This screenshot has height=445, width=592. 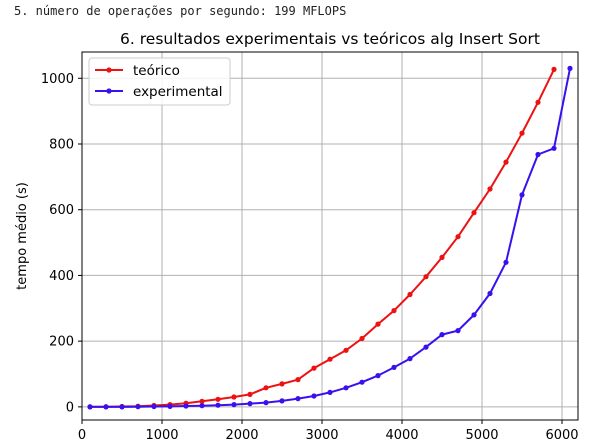 What do you see at coordinates (178, 92) in the screenshot?
I see `legend-label-experimental: experimental` at bounding box center [178, 92].